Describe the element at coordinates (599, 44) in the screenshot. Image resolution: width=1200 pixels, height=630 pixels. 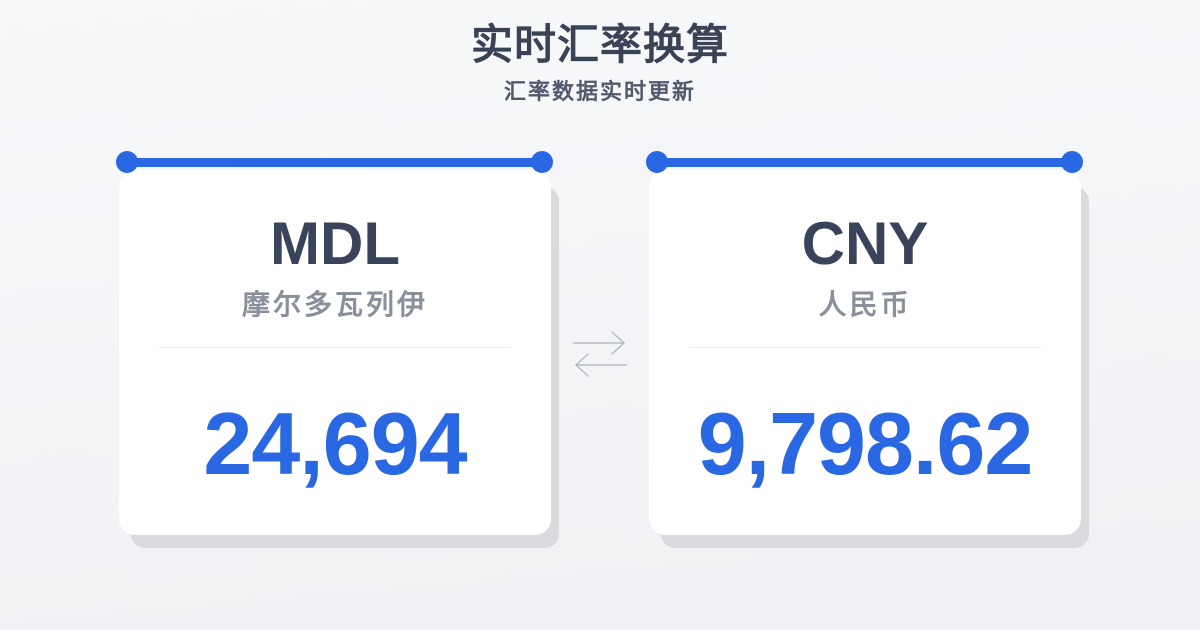
I see `page-title: 实时汇率换算` at that location.